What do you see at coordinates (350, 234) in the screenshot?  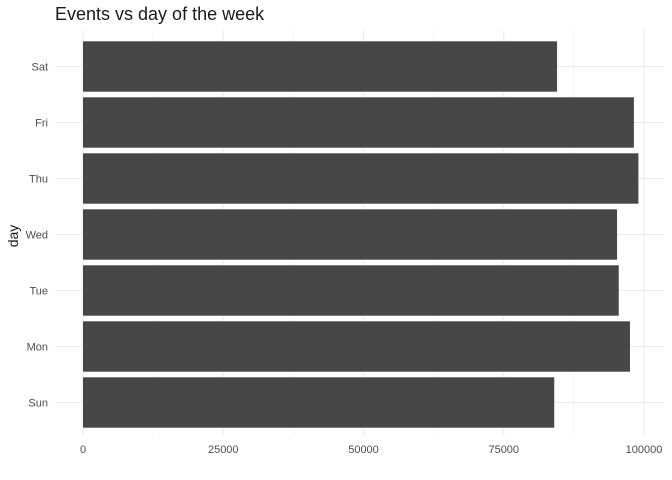 I see `bar-wed` at bounding box center [350, 234].